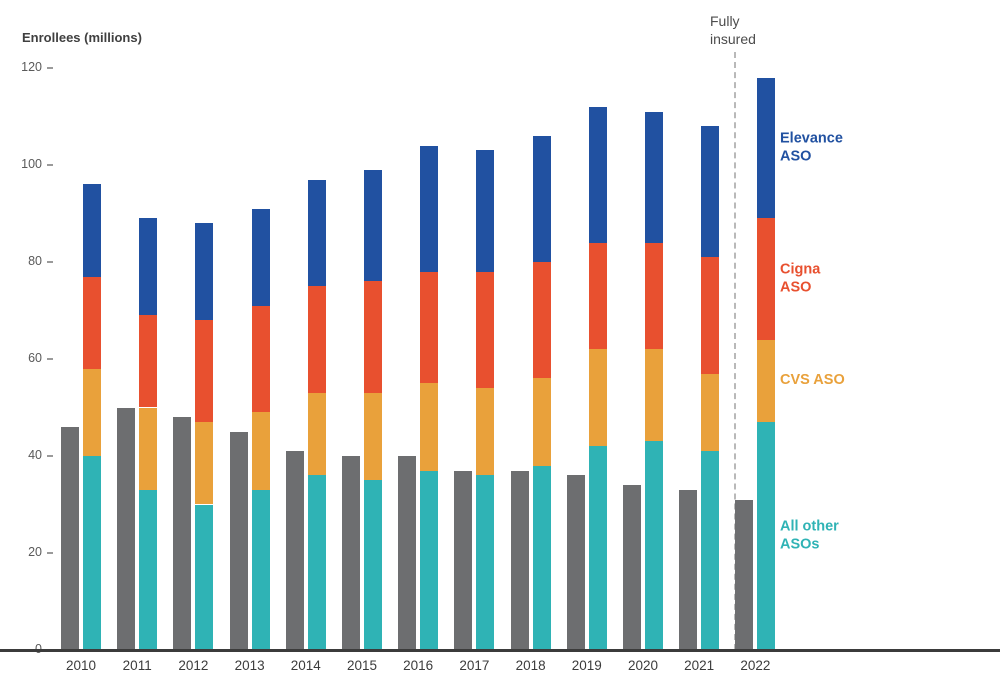 This screenshot has height=680, width=1000. I want to click on segment-all-other-asos-2022, so click(766, 536).